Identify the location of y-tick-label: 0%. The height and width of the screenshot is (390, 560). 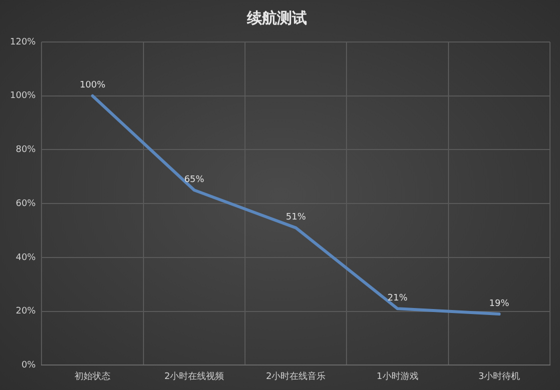
(28, 365).